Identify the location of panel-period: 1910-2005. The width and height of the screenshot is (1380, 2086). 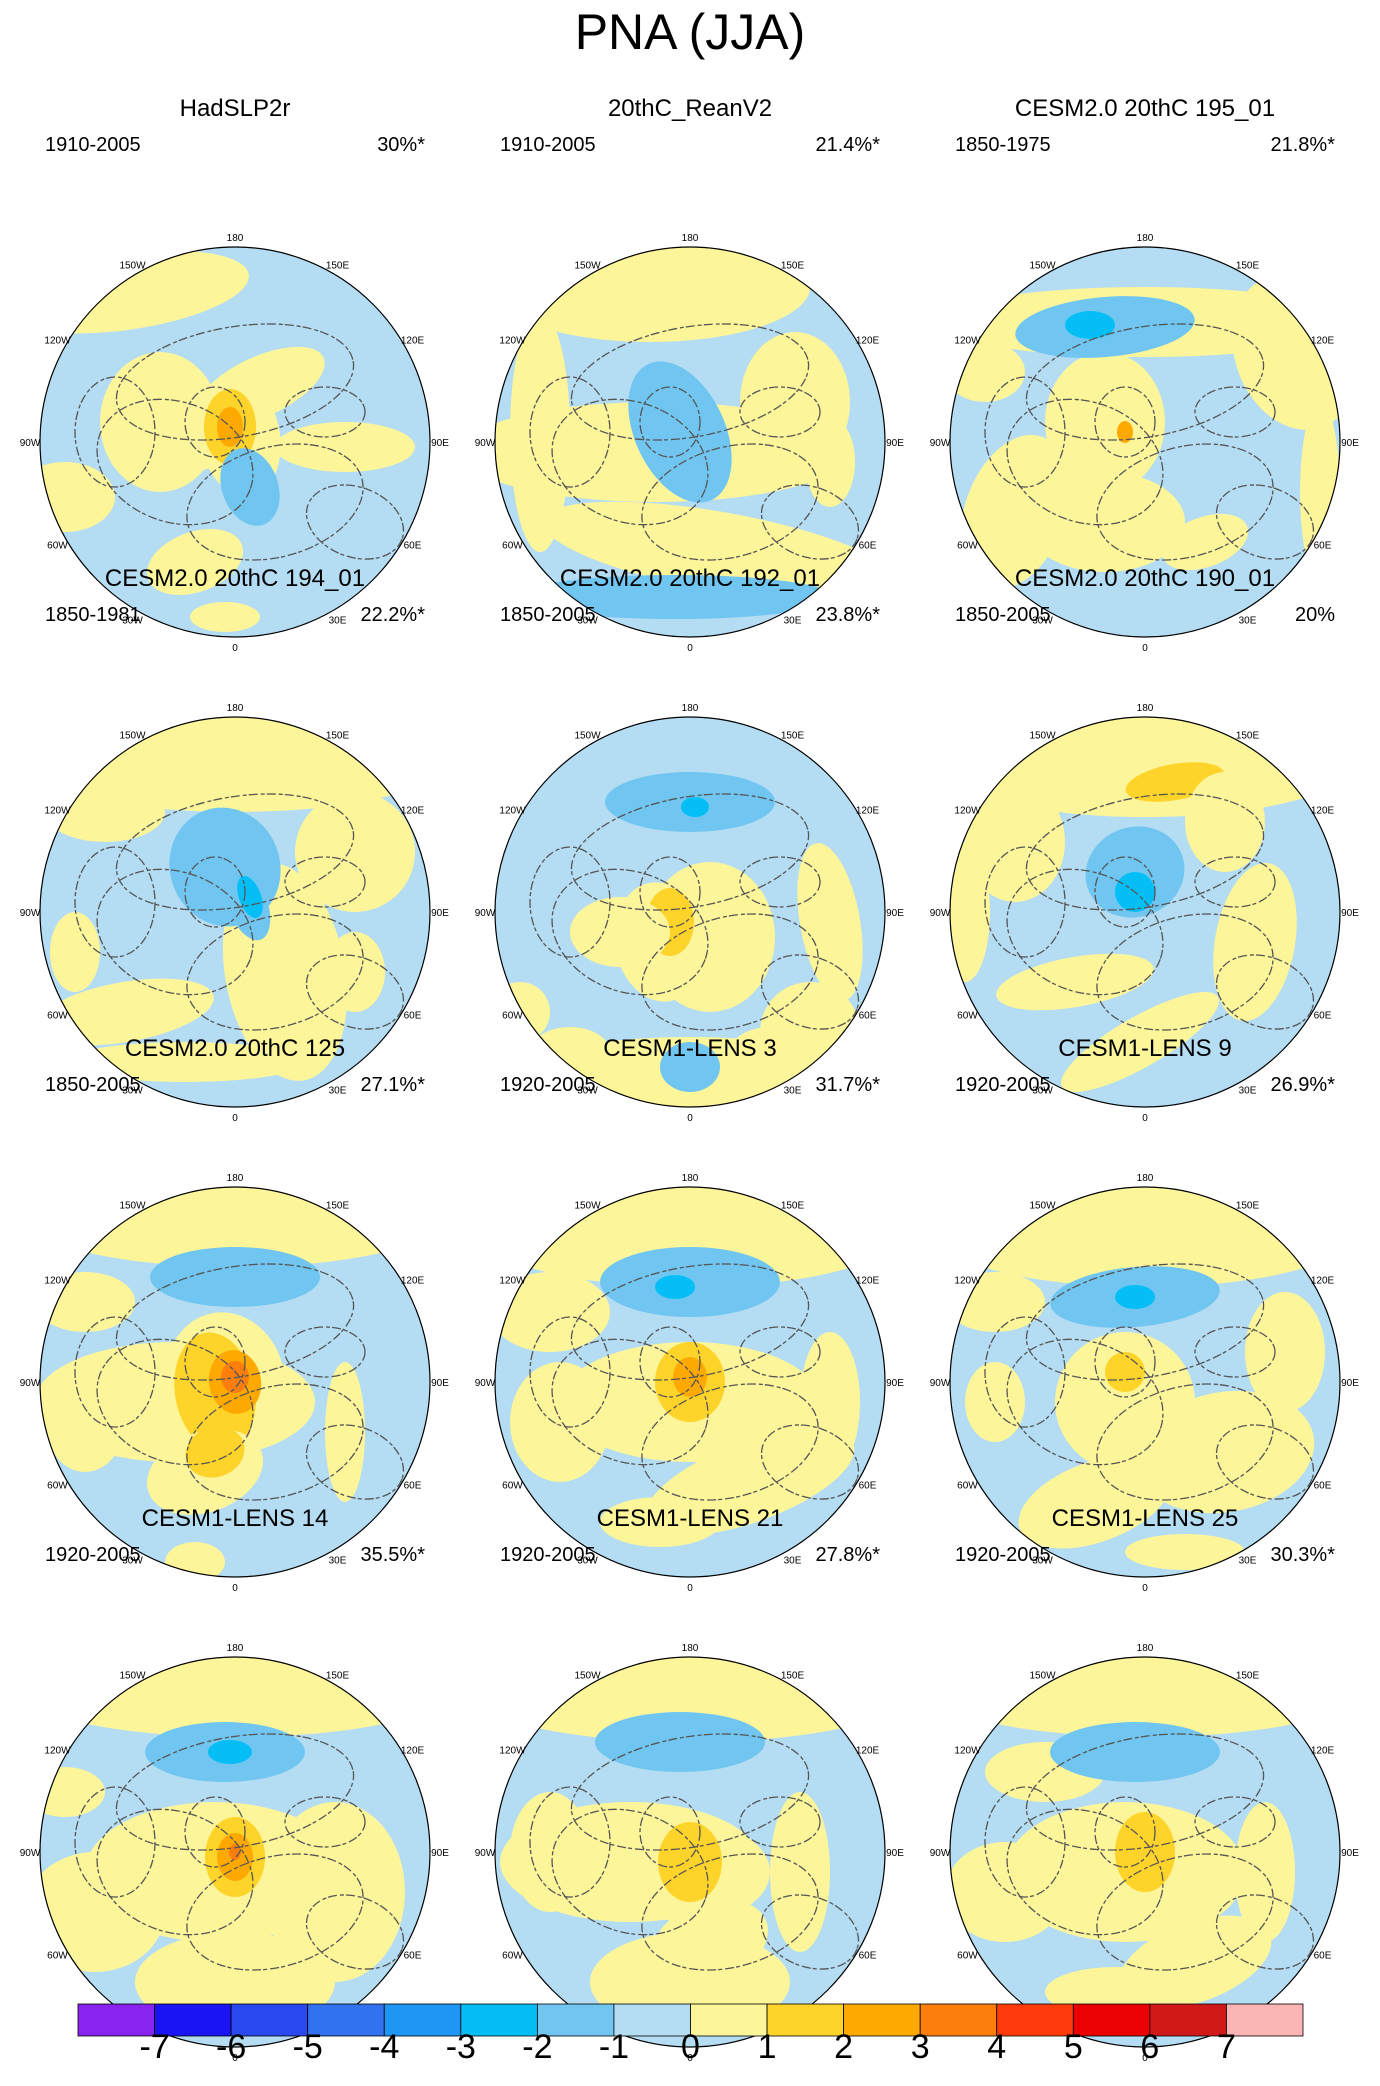
(548, 145).